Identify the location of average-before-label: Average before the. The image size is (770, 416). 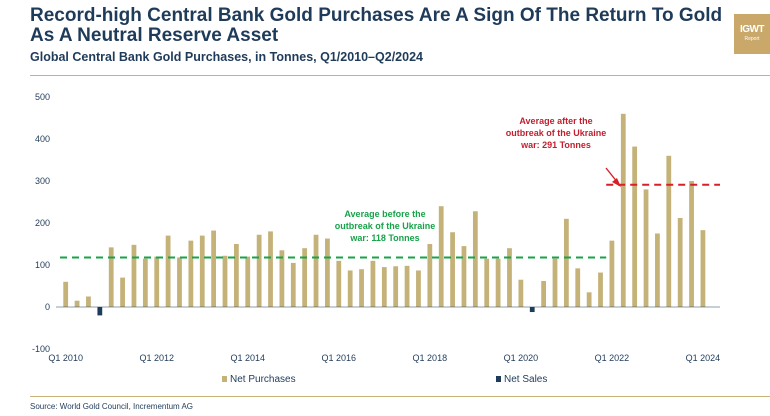
(384, 214).